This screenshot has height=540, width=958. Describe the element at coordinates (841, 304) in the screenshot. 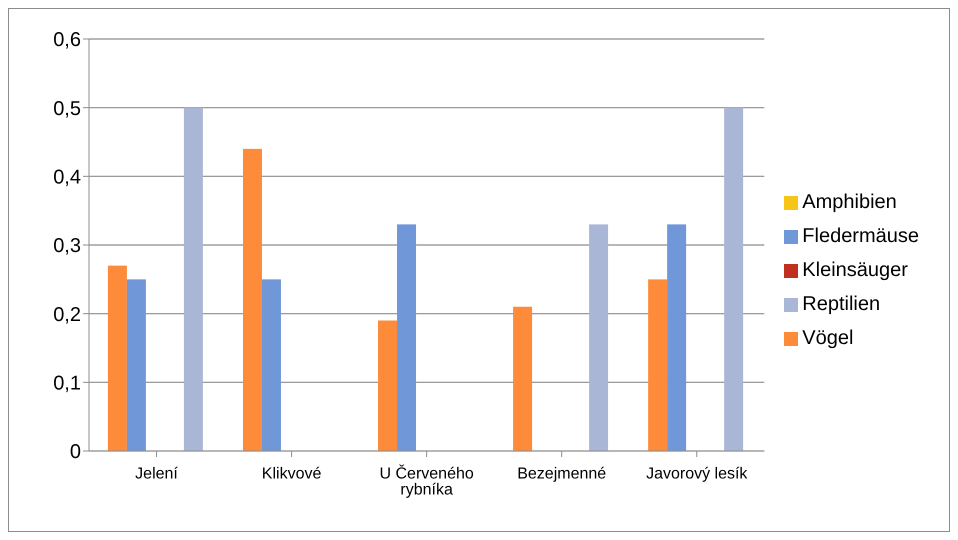

I see `legend-label: Reptilien` at that location.